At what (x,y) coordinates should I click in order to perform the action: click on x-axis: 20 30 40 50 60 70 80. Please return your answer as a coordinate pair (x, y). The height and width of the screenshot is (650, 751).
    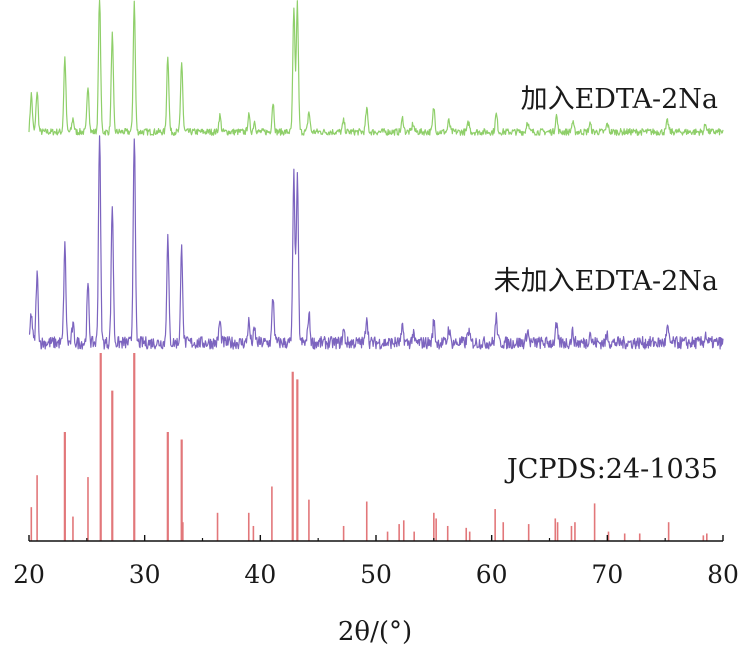
    Looking at the image, I should click on (376, 562).